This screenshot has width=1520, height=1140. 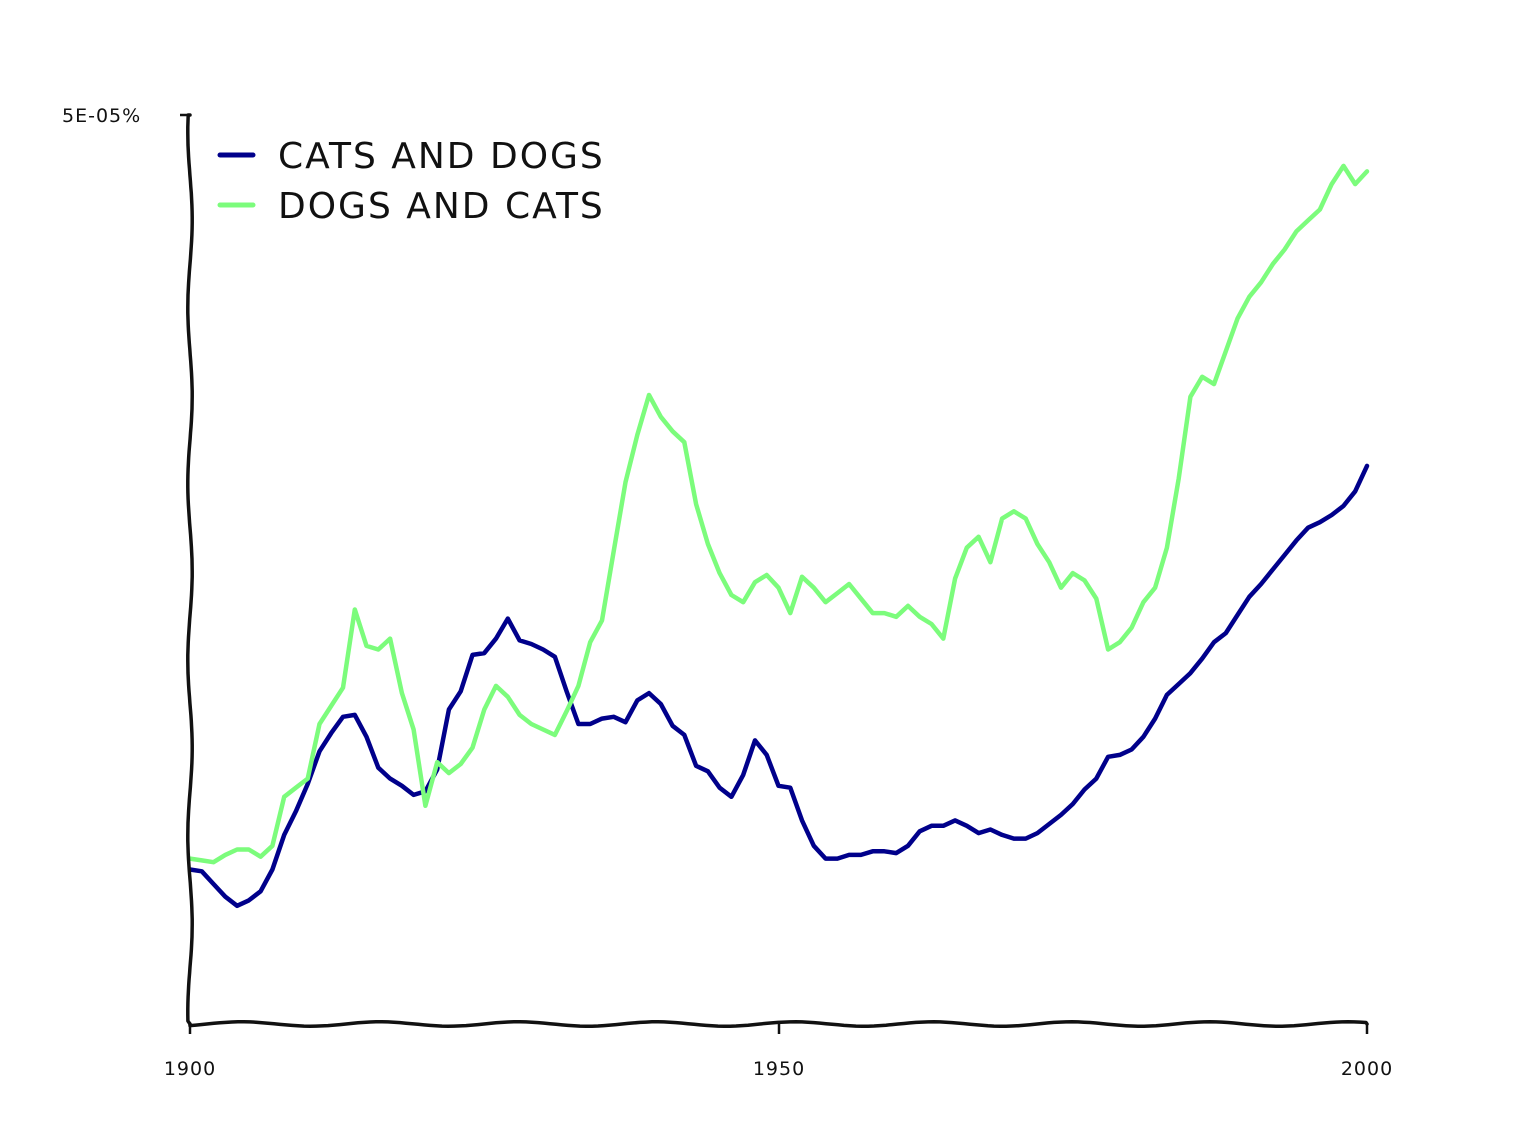 What do you see at coordinates (1367, 1069) in the screenshot?
I see `x-tick-label-2000: 2000` at bounding box center [1367, 1069].